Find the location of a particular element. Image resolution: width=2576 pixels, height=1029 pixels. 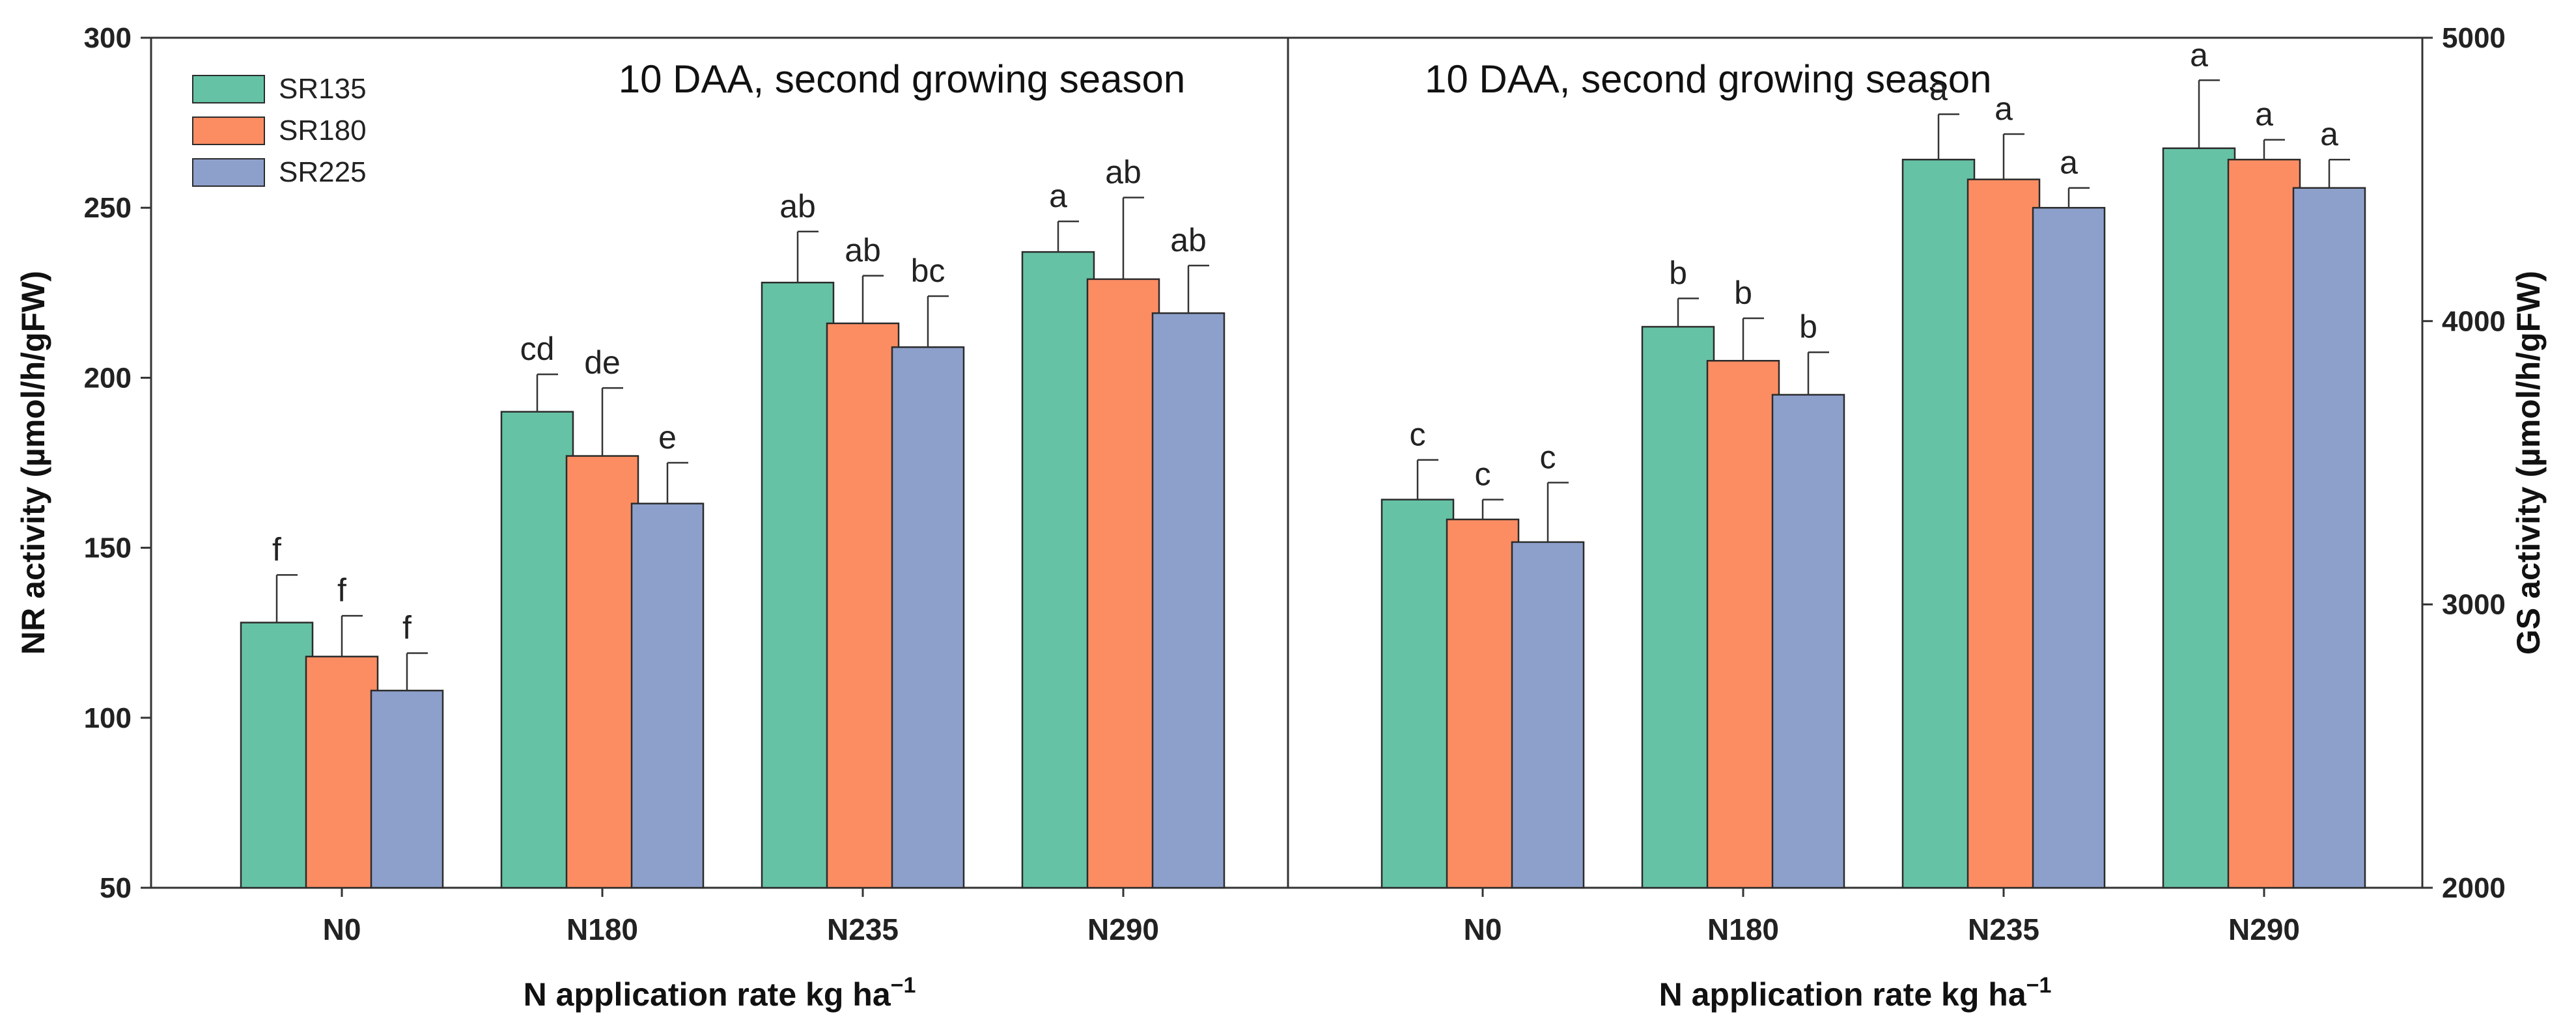

legend-swatch-SR135 is located at coordinates (229, 89).